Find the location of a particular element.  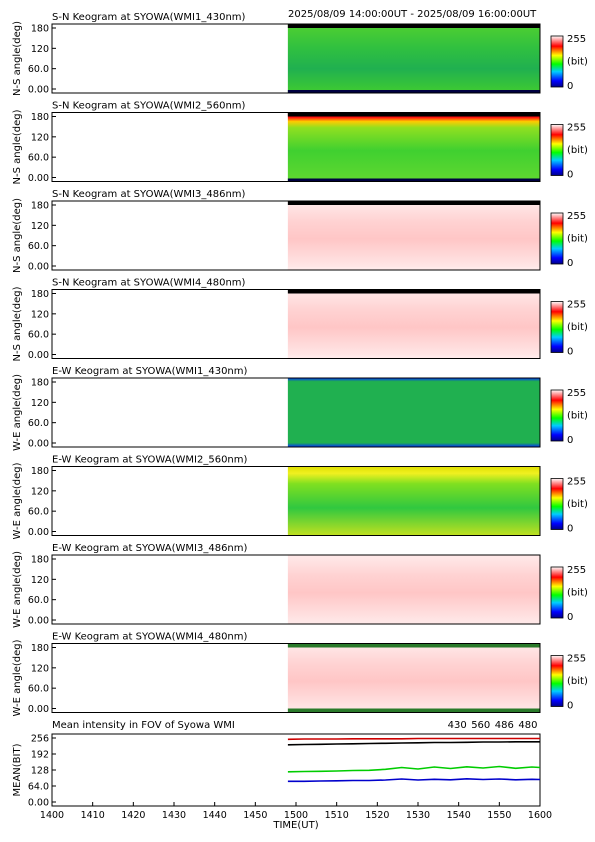

x-tick-label: 1400 is located at coordinates (52, 815).